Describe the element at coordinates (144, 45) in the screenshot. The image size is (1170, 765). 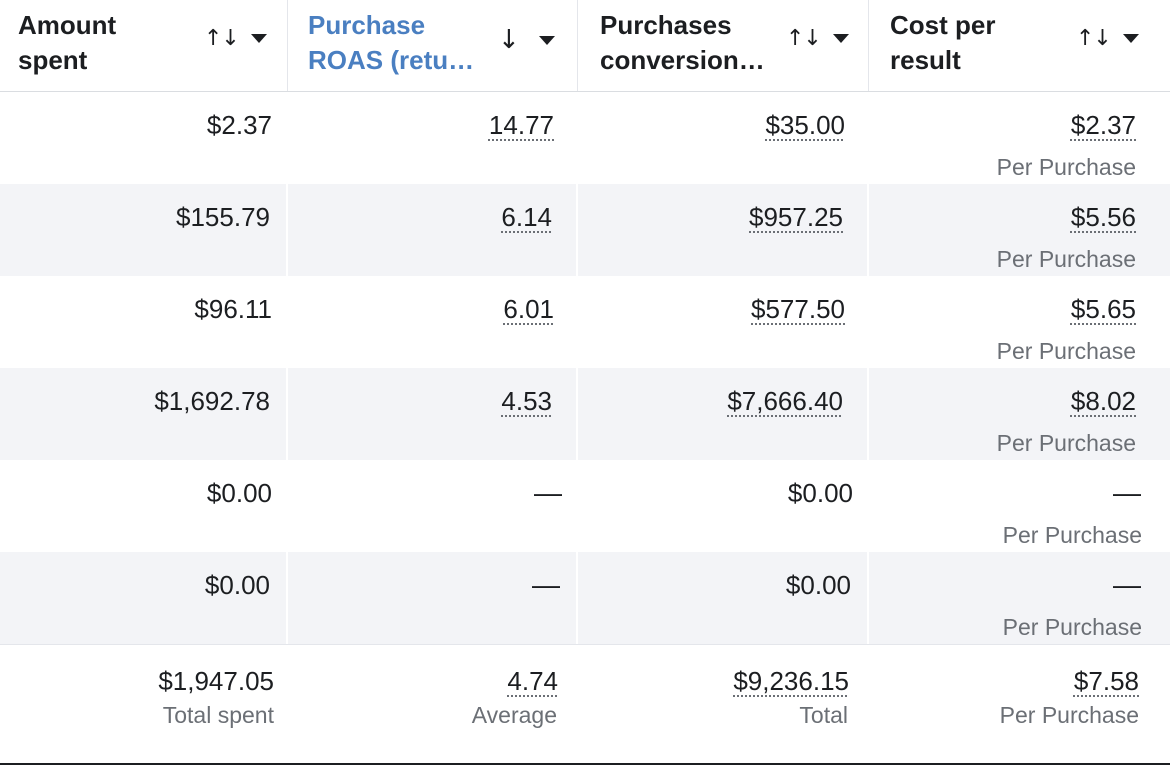
I see `column-header-amount-spent: Amount spent ↑↓` at that location.